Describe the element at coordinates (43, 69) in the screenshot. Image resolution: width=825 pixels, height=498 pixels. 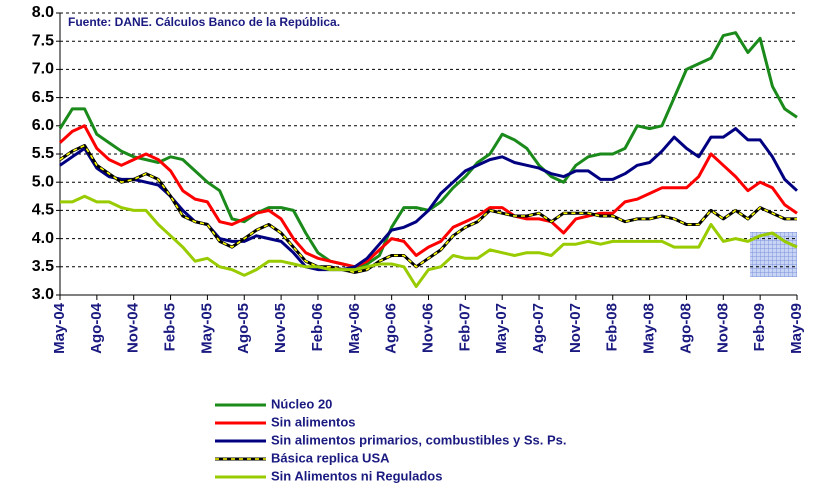
I see `y-tick-label: 7.0` at that location.